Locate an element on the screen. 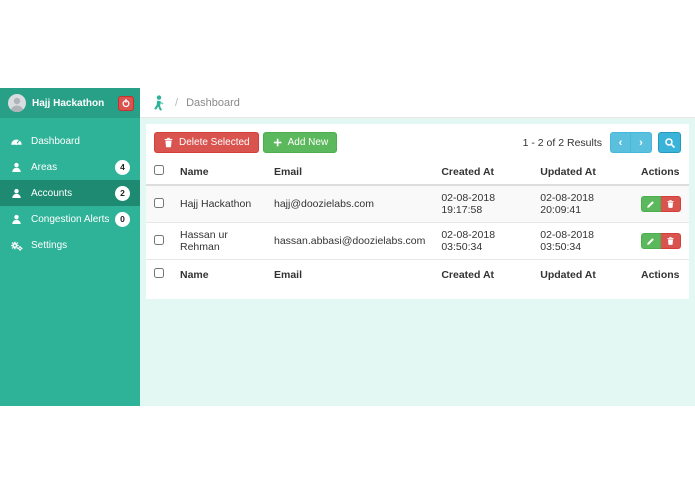  sidebar-item-label: Accounts is located at coordinates (52, 193).